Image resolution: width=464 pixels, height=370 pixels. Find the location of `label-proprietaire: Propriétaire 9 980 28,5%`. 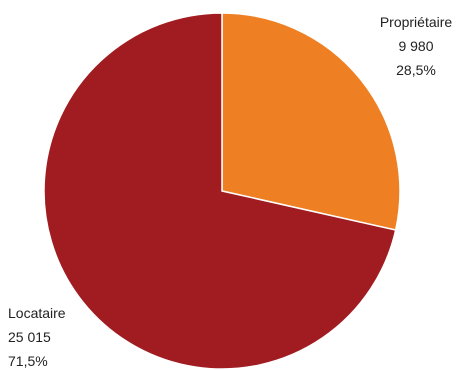

label-proprietaire: Propriétaire 9 980 28,5% is located at coordinates (416, 46).